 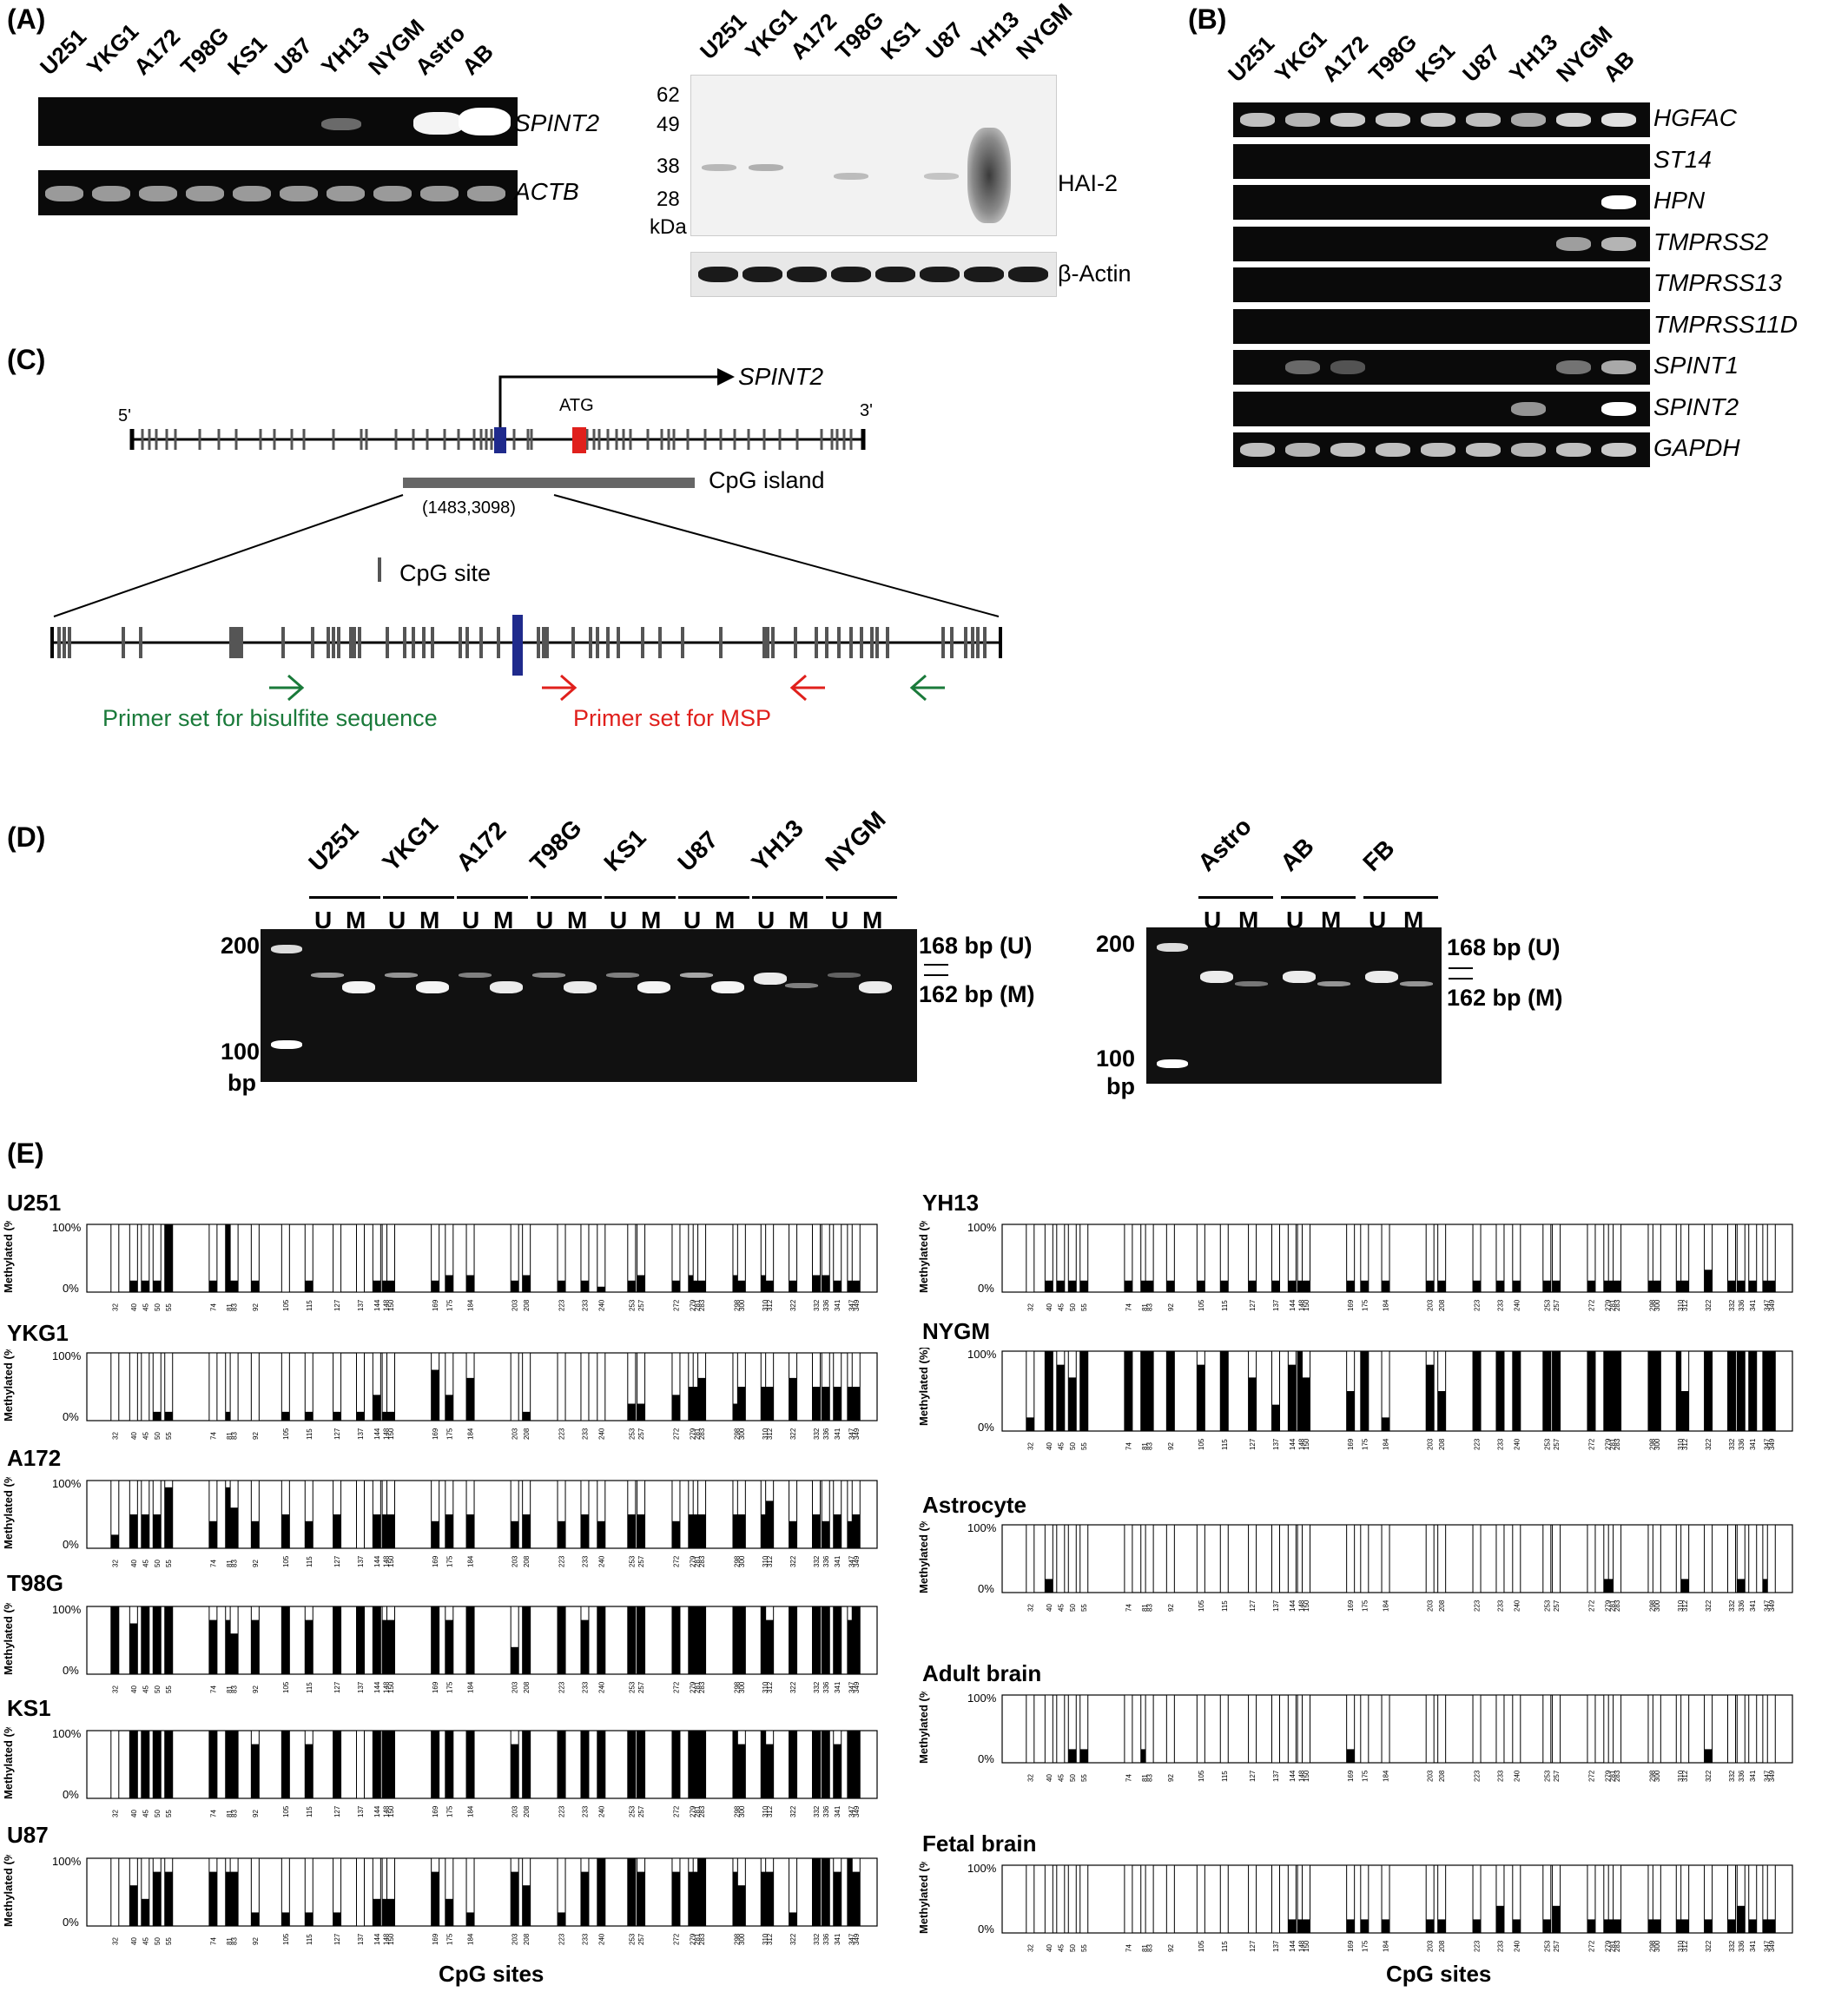 I want to click on cpg-site-label-283: 283, so click(x=702, y=1811).